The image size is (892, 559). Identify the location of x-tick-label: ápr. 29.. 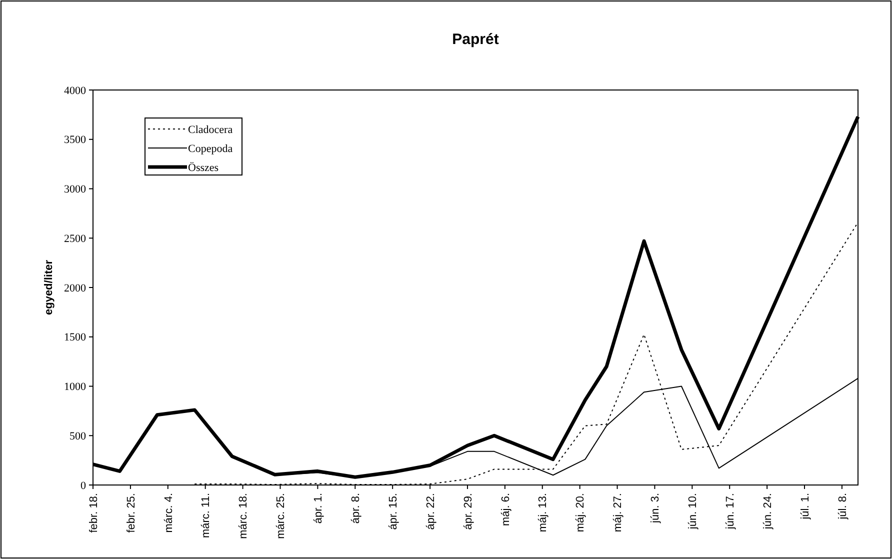
(468, 511).